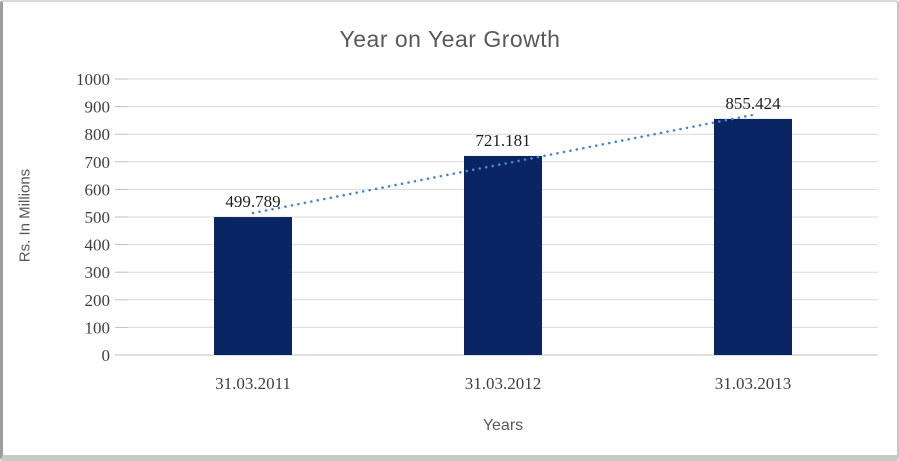 The image size is (899, 461). What do you see at coordinates (98, 162) in the screenshot?
I see `y-tick-label: 700` at bounding box center [98, 162].